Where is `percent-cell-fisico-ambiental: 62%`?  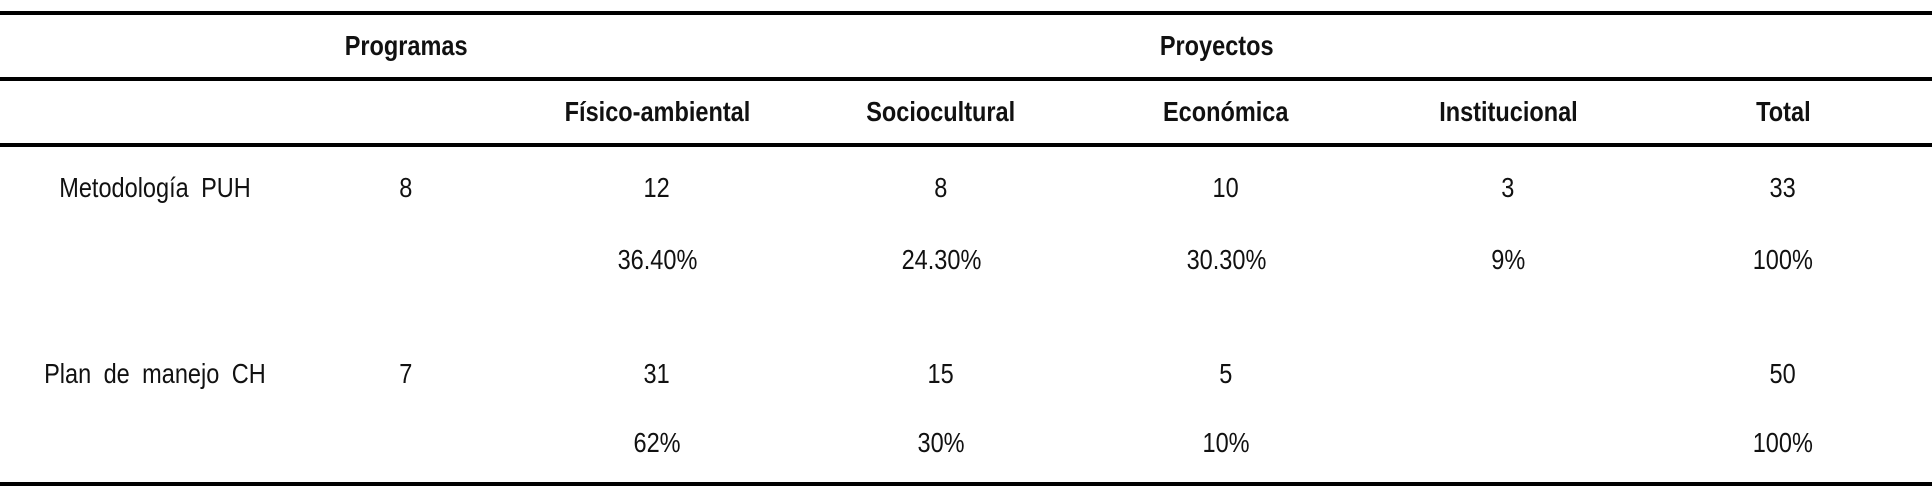 percent-cell-fisico-ambiental: 62% is located at coordinates (657, 445).